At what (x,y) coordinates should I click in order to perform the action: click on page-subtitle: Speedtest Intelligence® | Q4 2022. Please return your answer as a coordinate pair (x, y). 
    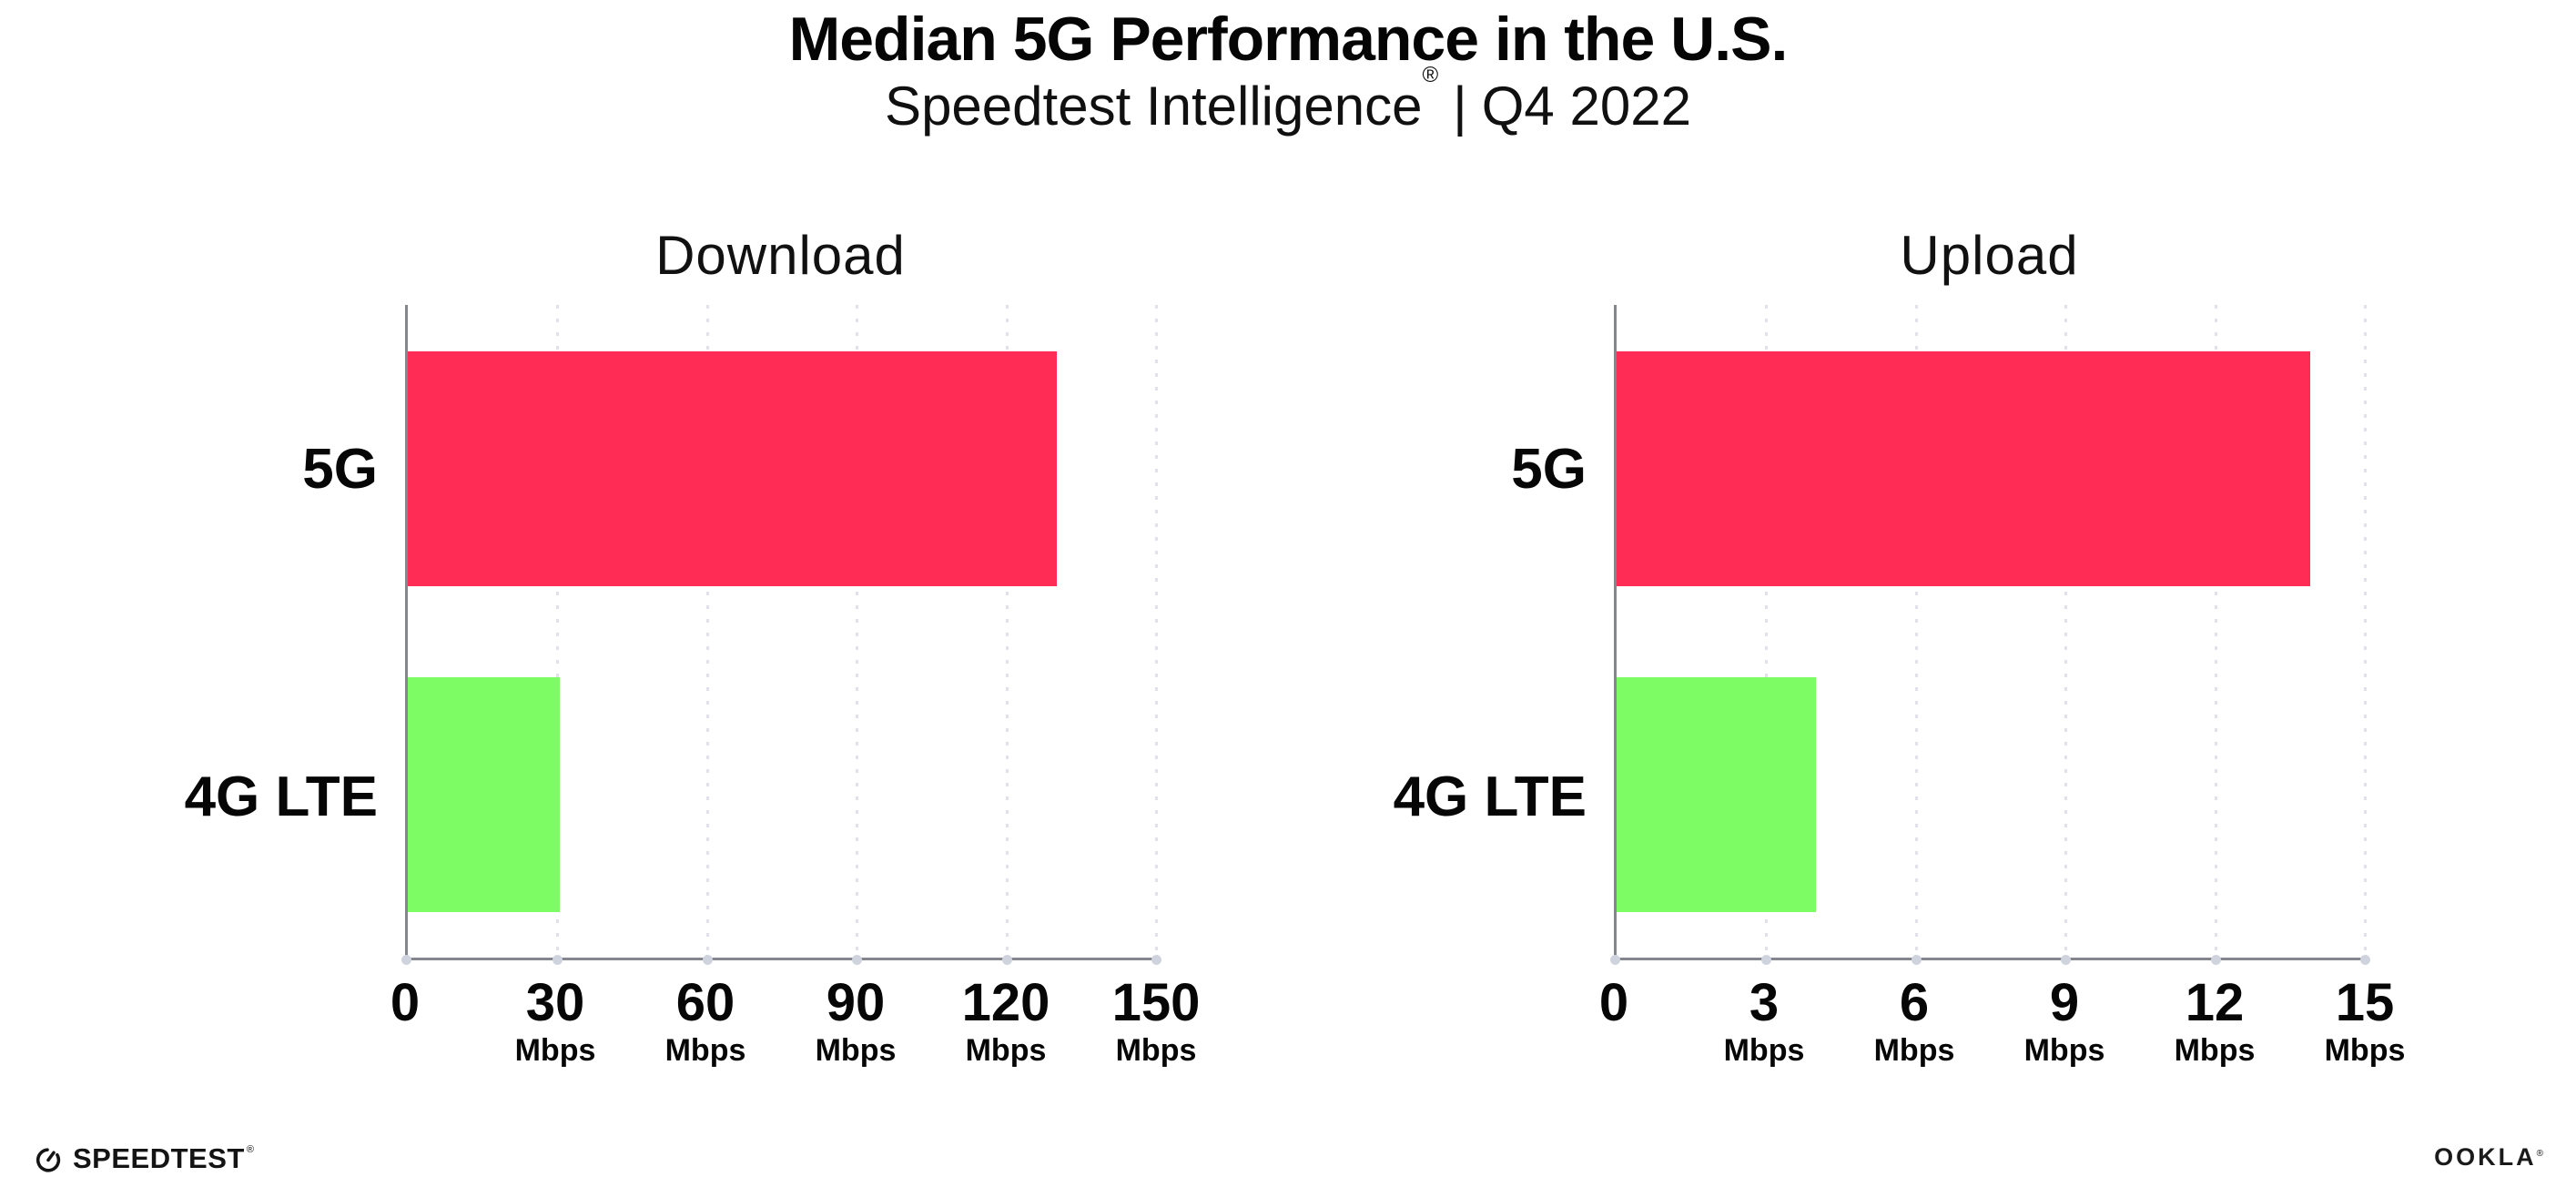
    Looking at the image, I should click on (1288, 101).